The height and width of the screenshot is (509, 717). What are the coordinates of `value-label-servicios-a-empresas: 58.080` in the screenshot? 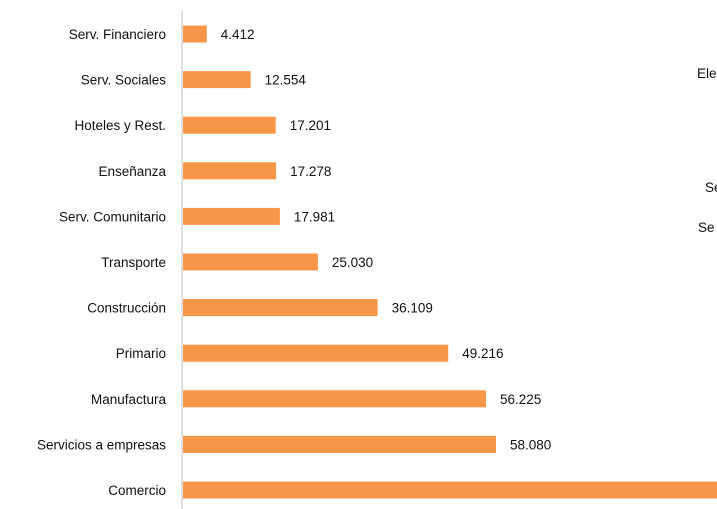 It's located at (530, 444).